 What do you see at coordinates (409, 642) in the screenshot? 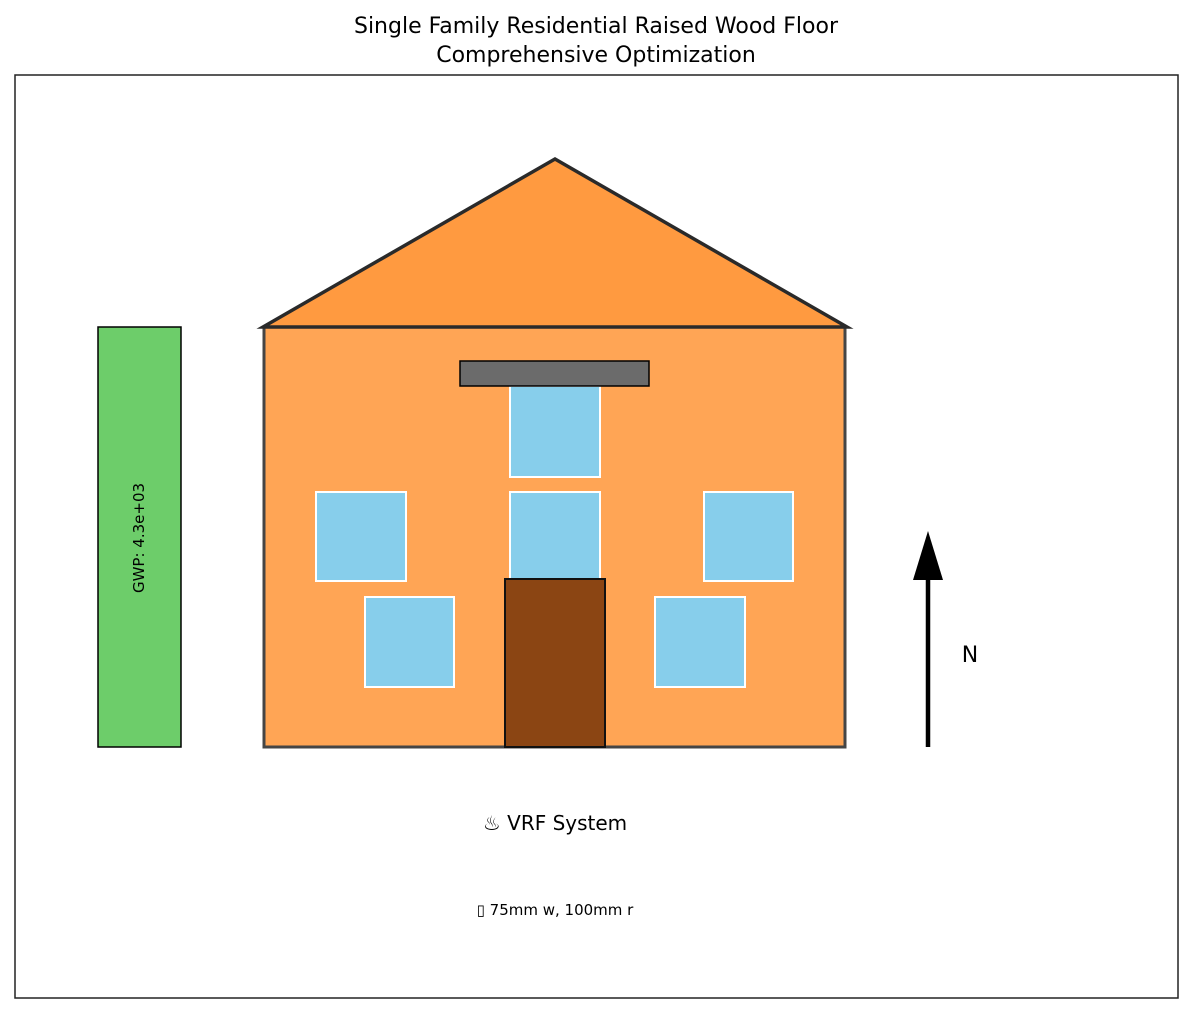
I see `window-lower-left` at bounding box center [409, 642].